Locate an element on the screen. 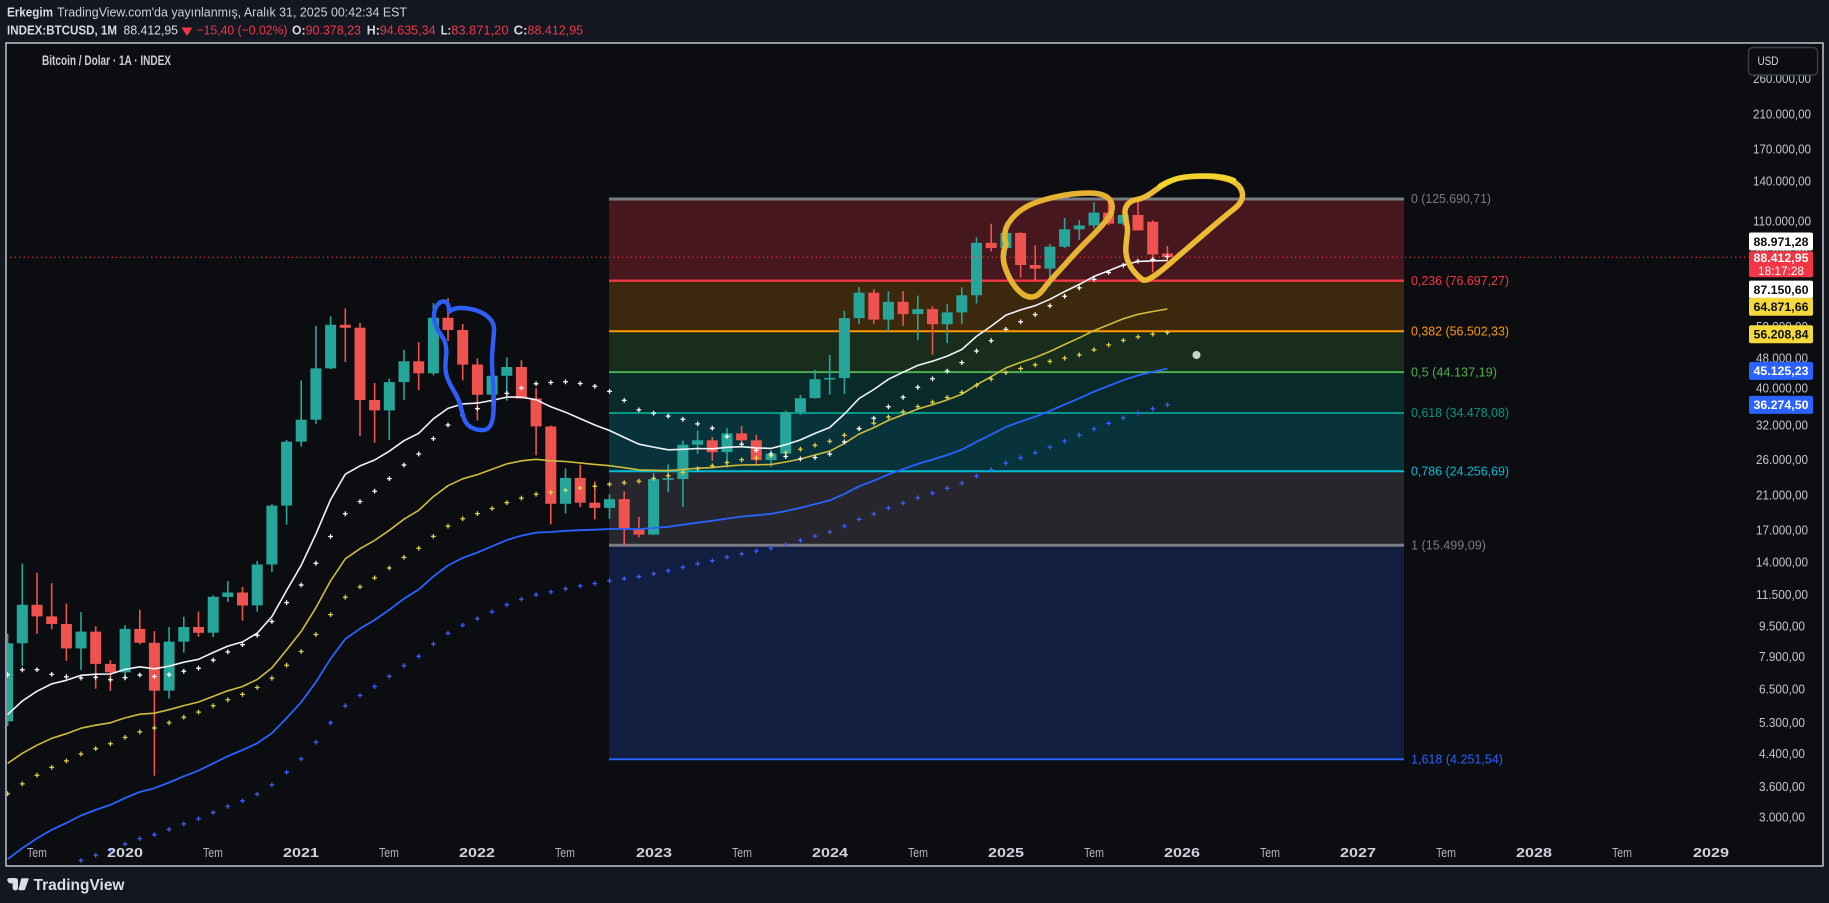 The image size is (1829, 903). svg-text: 0,786 (24.256,69) is located at coordinates (1460, 471).